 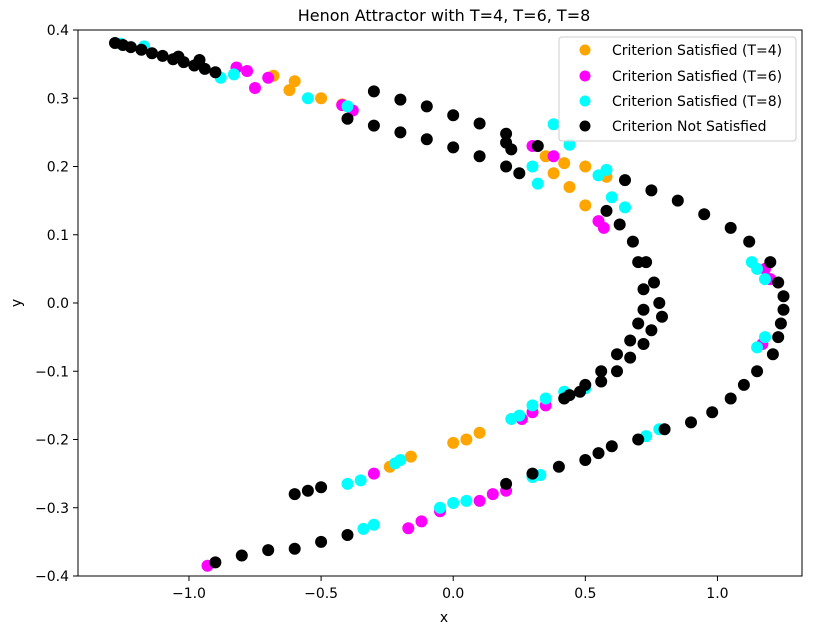 What do you see at coordinates (717, 594) in the screenshot?
I see `x-tick-label: 1.0` at bounding box center [717, 594].